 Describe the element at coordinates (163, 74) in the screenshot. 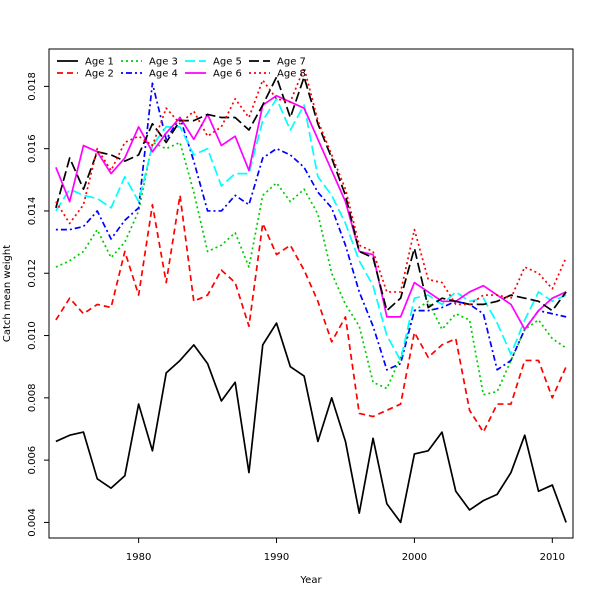

I see `legend-label-4: Age 4` at that location.